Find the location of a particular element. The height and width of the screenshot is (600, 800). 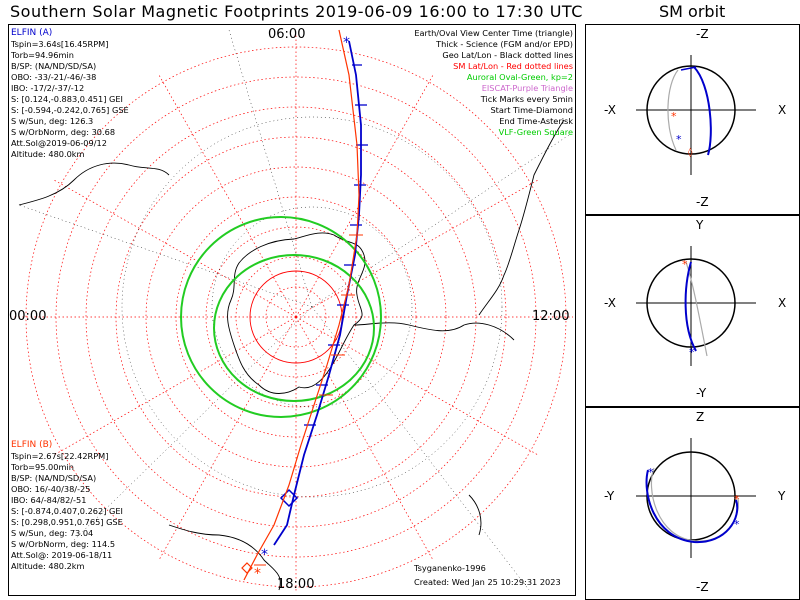

elfin-b-line: Tspin=2.67s[22.42RPM] is located at coordinates (60, 456).